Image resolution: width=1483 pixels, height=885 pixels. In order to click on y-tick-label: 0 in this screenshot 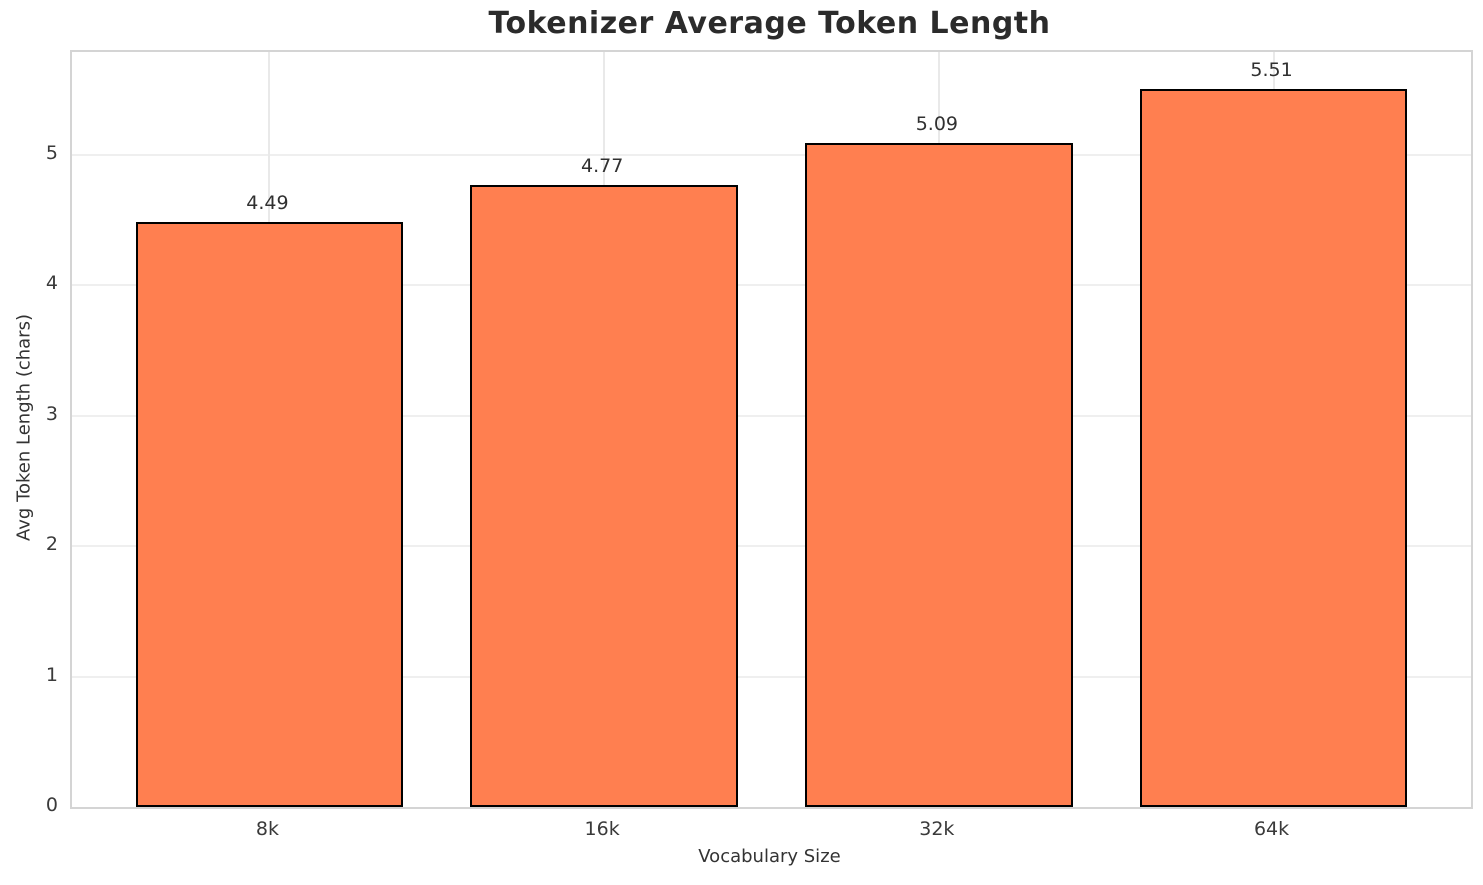, I will do `click(51, 805)`.